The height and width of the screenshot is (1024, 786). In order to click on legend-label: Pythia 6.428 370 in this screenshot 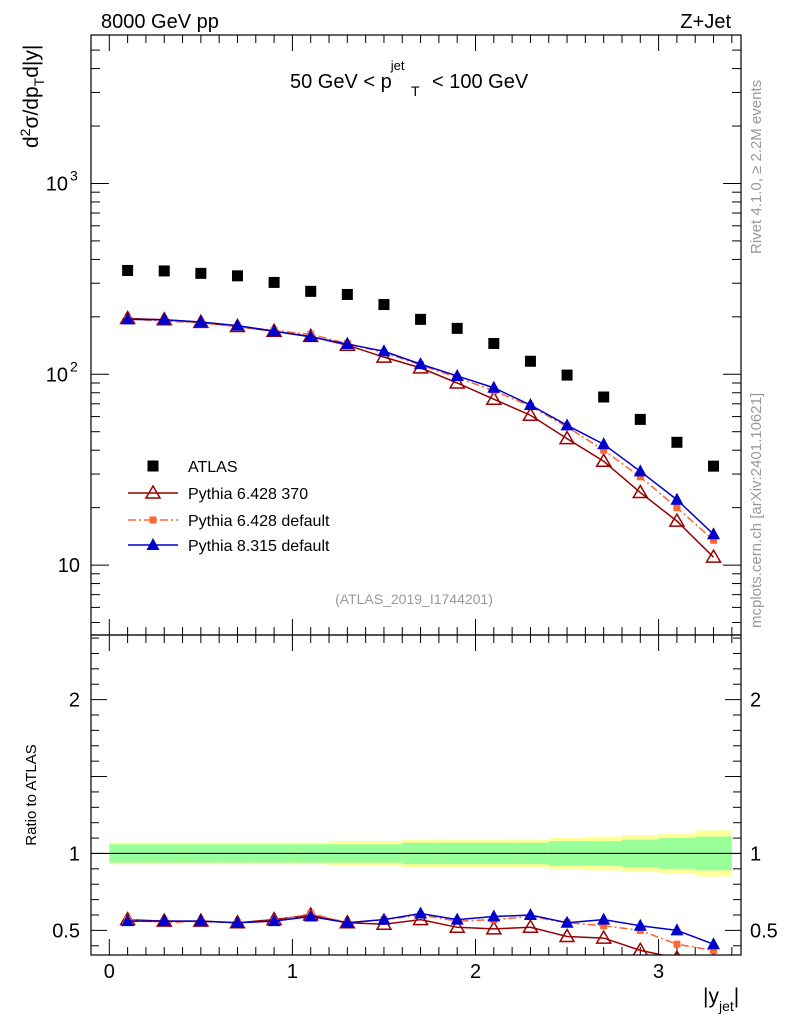, I will do `click(248, 494)`.